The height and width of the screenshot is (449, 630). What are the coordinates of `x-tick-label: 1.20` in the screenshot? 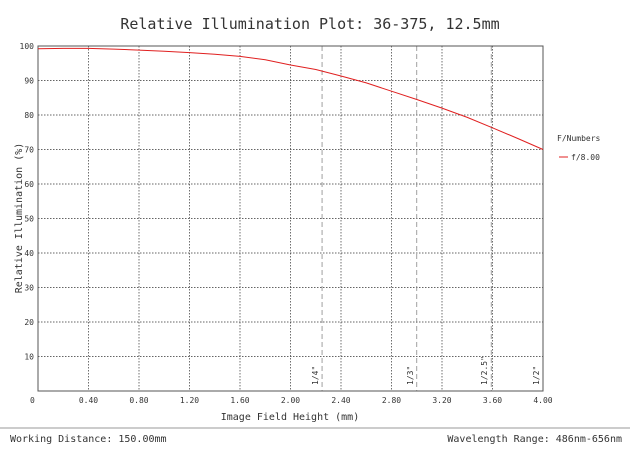 It's located at (189, 400).